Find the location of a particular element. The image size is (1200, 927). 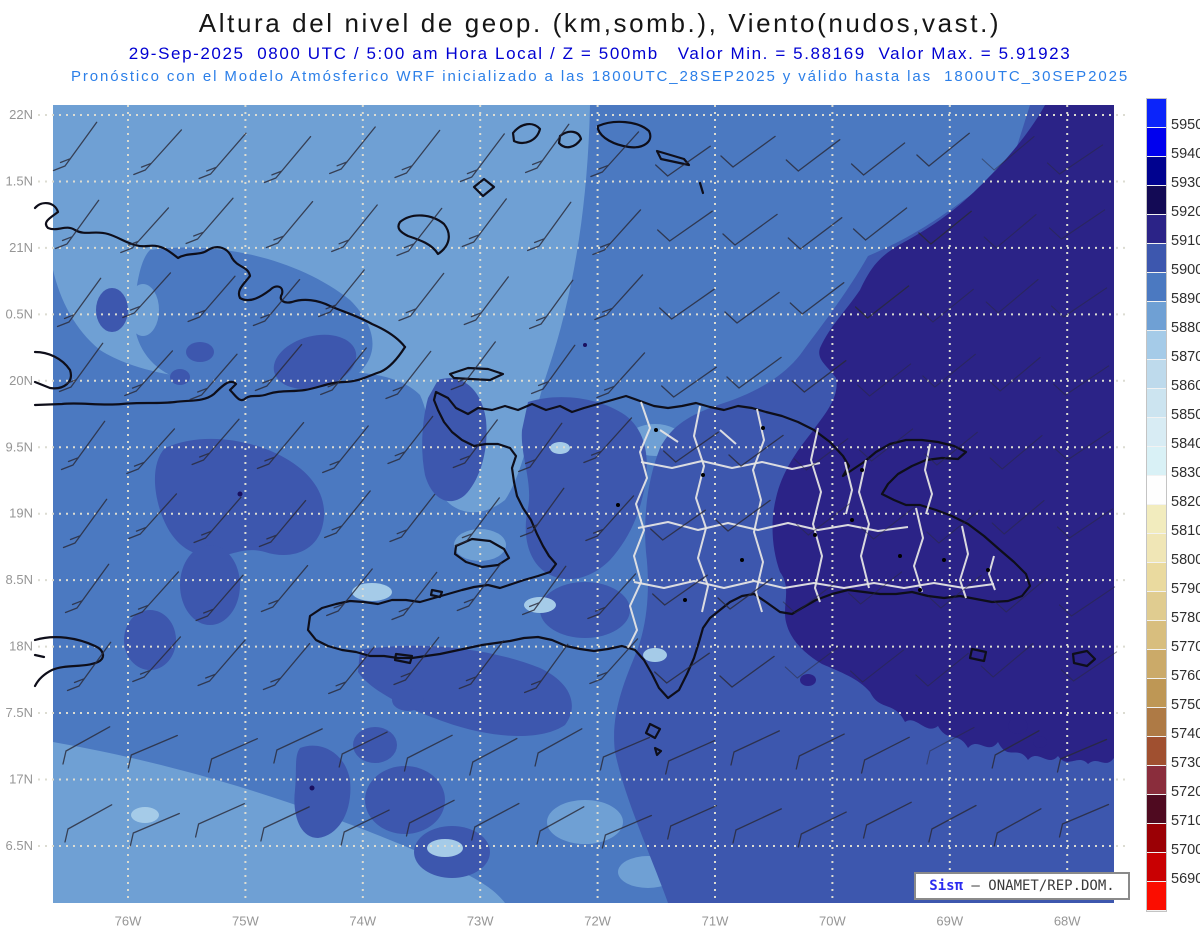

svg-text: 20N is located at coordinates (21, 380).